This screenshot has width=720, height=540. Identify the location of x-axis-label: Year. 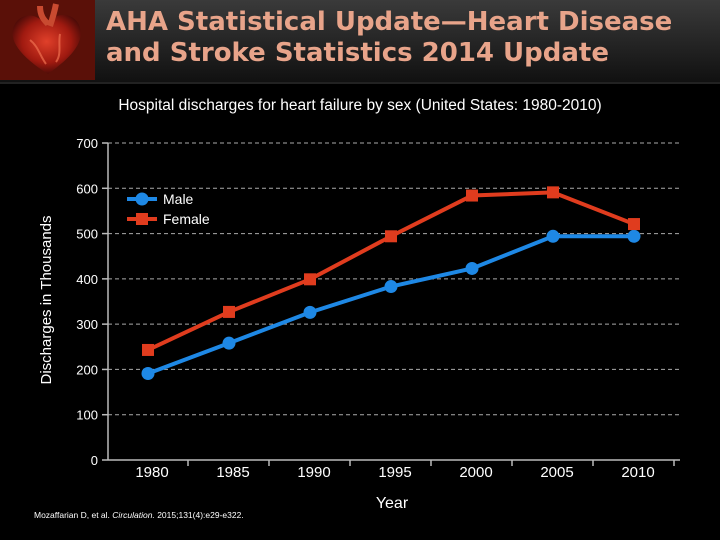
(392, 503).